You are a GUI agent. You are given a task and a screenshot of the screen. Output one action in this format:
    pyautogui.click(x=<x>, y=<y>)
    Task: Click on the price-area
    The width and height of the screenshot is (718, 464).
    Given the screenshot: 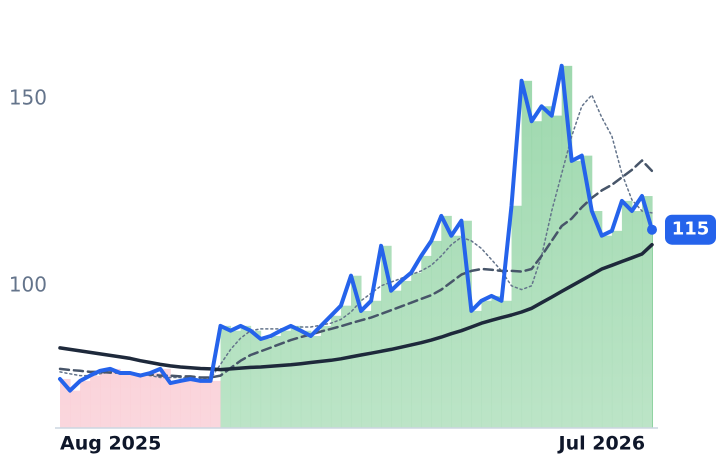 What is the action you would take?
    pyautogui.click(x=652, y=328)
    